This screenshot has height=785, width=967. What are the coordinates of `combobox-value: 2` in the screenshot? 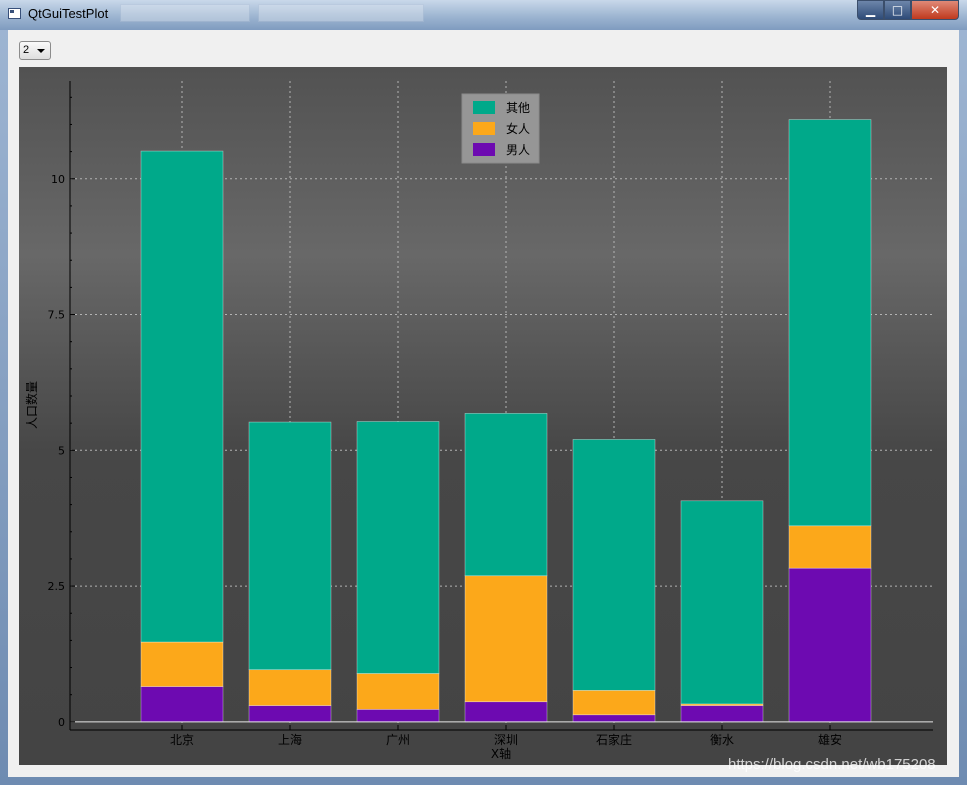 It's located at (26, 50).